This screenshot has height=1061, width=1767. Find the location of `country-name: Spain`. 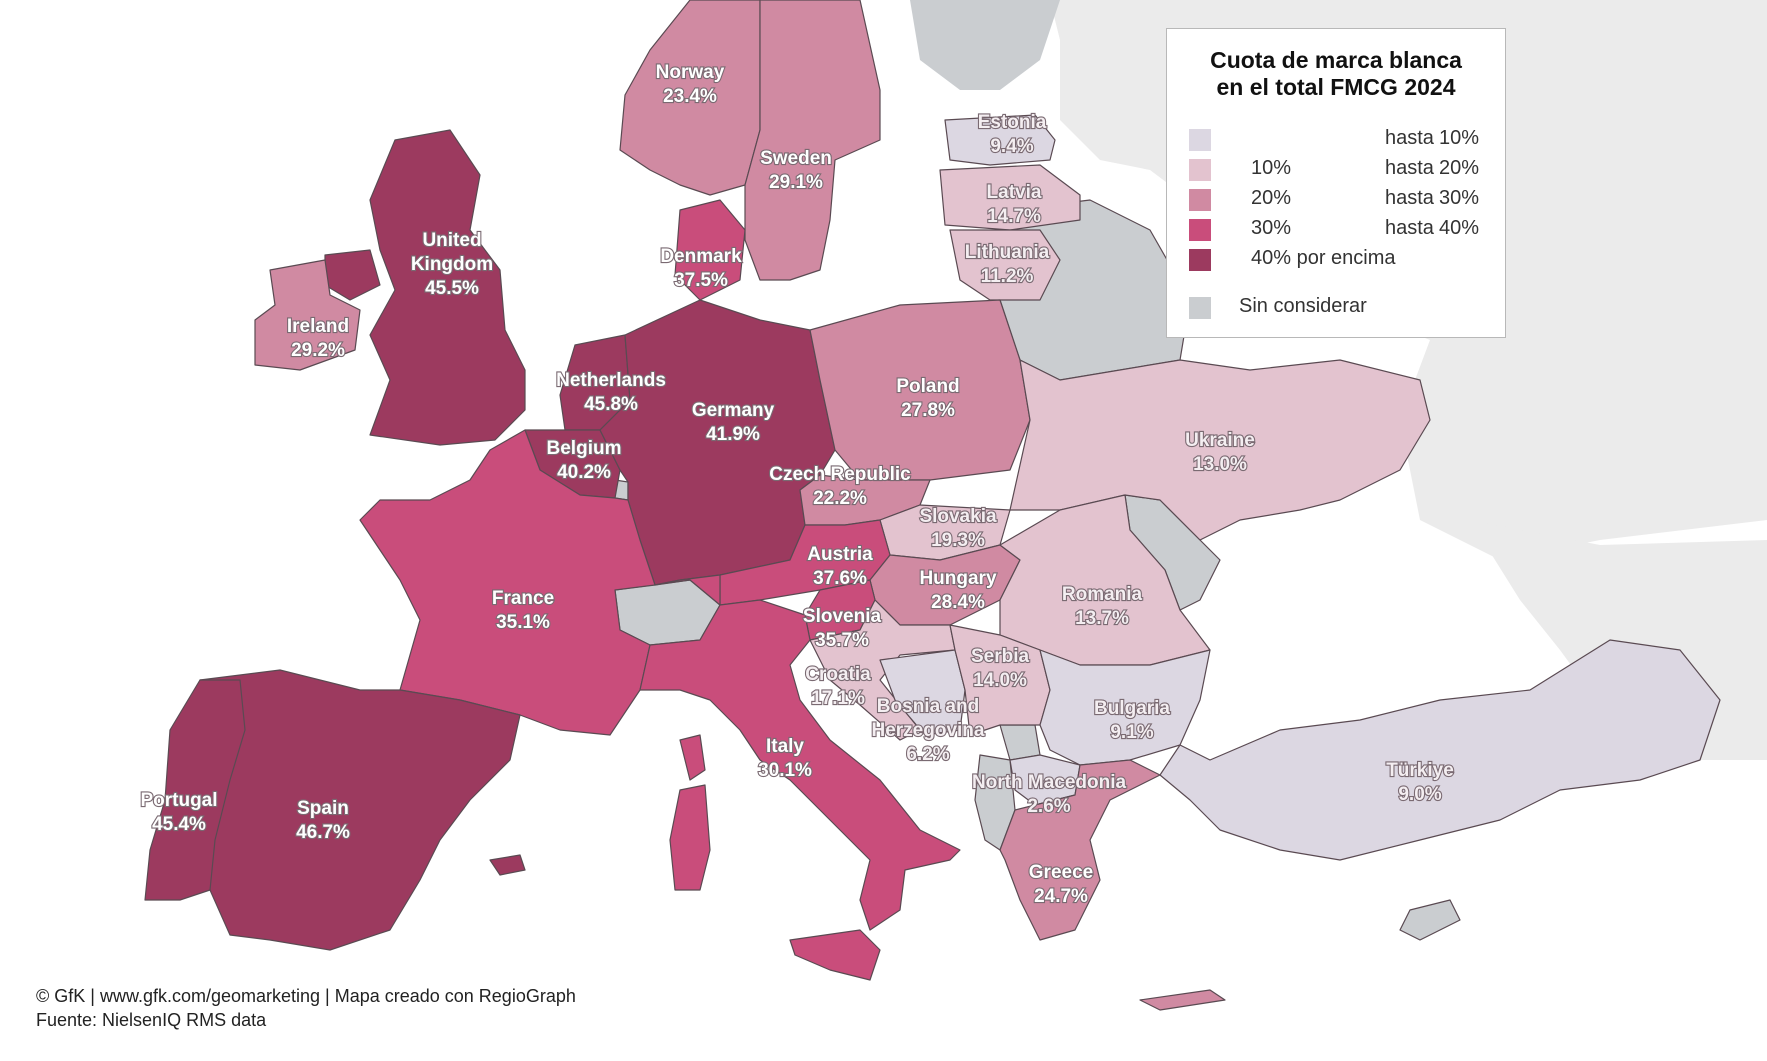

country-name: Spain is located at coordinates (323, 808).